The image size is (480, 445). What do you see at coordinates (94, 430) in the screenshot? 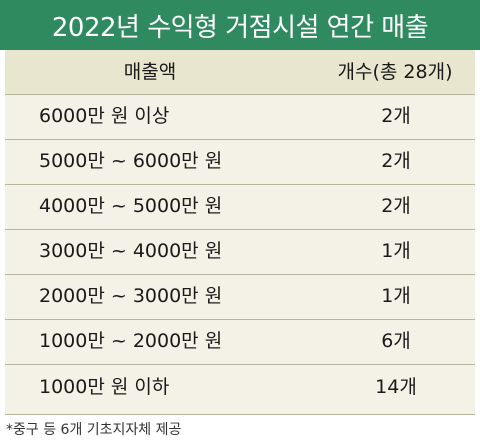
I see `source-footnote: *중구 등 6개 기초지자체 제공` at bounding box center [94, 430].